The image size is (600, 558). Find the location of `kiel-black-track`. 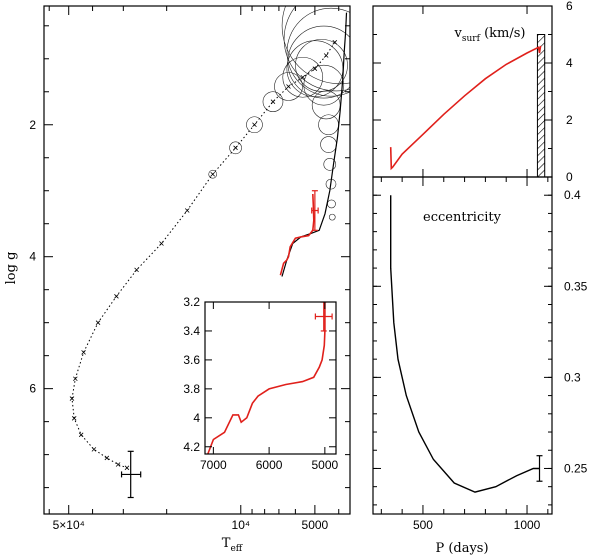

kiel-black-track is located at coordinates (314, 144).